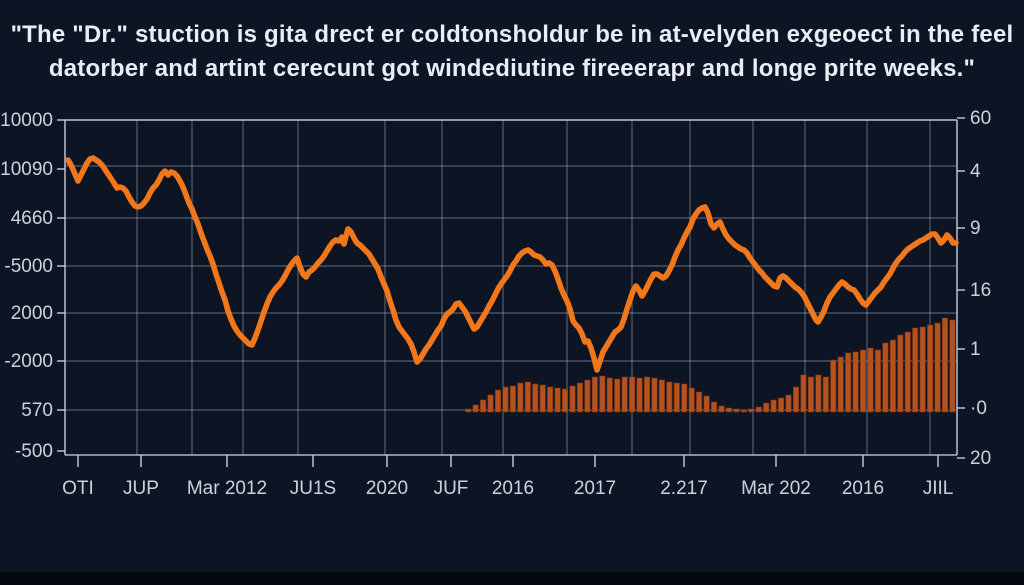 The width and height of the screenshot is (1024, 585). I want to click on x-axis-label: JUP, so click(141, 488).